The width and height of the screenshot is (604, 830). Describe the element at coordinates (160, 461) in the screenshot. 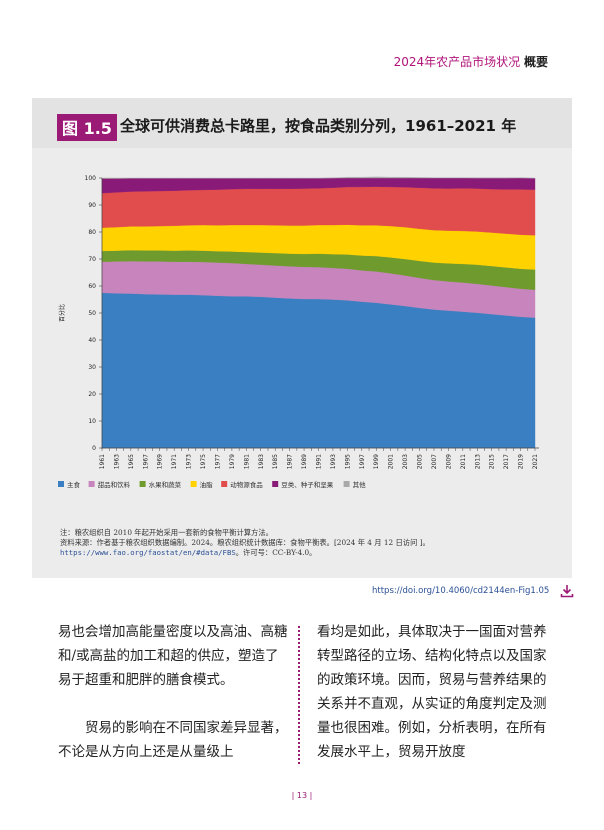

I see `x-tick-label: 1969` at that location.